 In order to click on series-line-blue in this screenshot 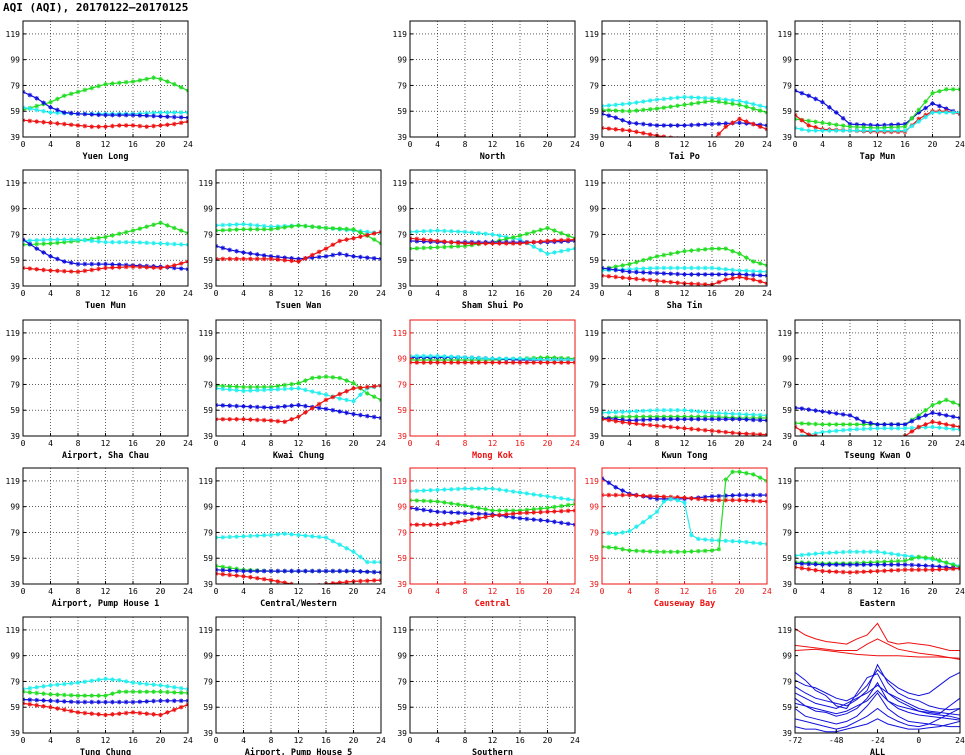, I will do `click(877, 710)`.